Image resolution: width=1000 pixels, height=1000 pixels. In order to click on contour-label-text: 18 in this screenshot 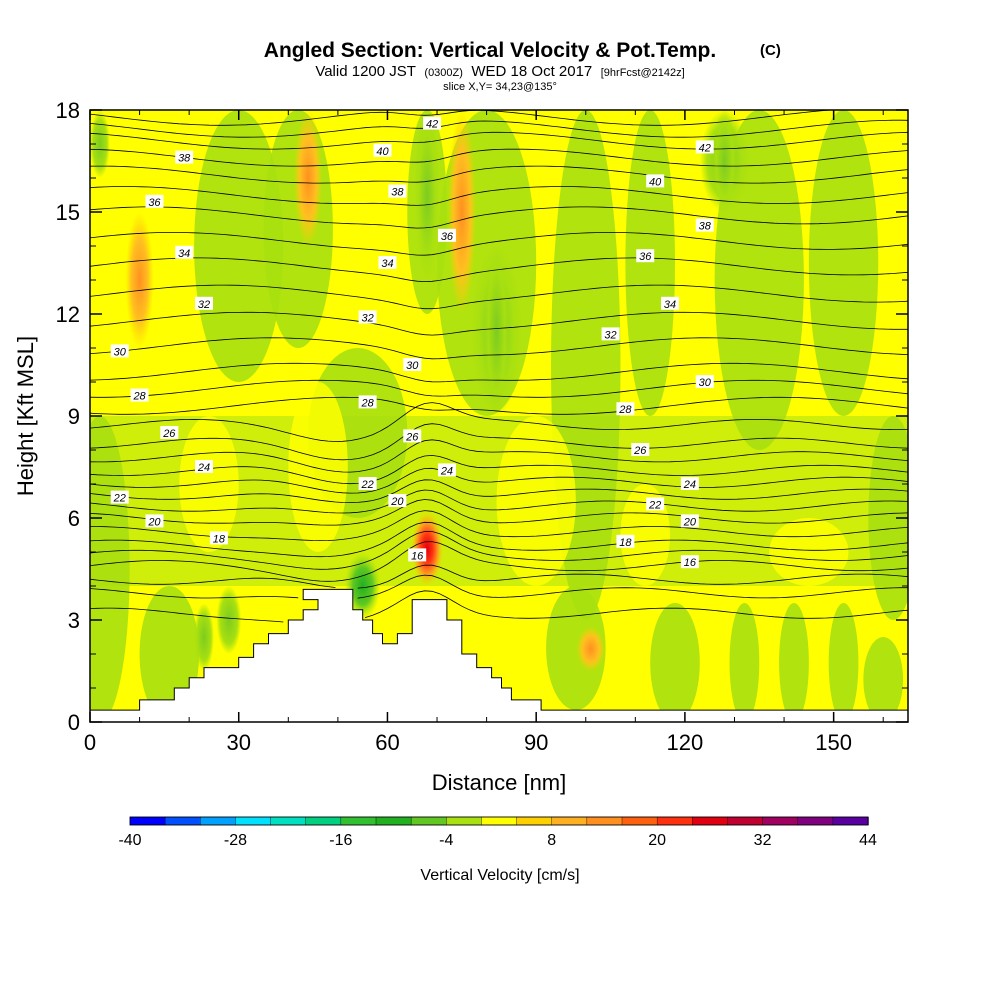, I will do `click(219, 539)`.